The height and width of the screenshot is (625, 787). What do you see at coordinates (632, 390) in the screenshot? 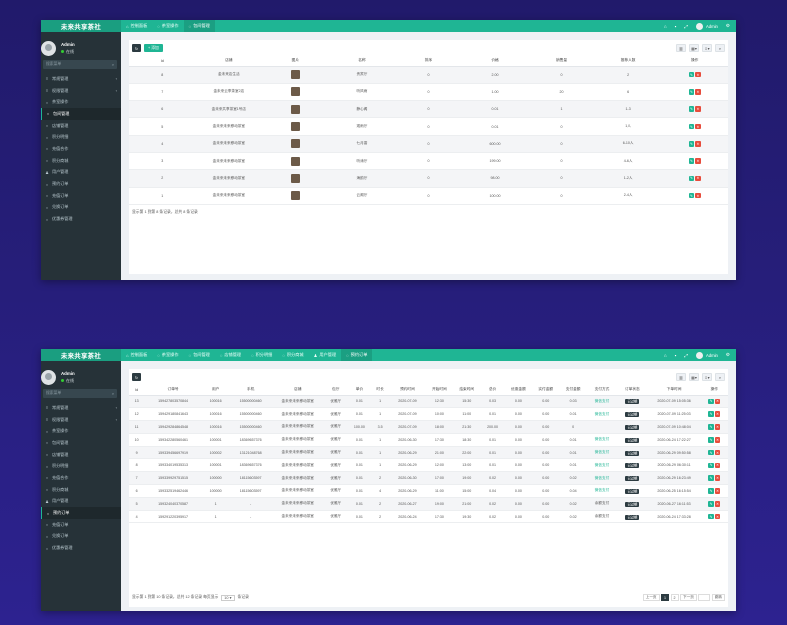
I see `column-header: 订单状态` at bounding box center [632, 390].